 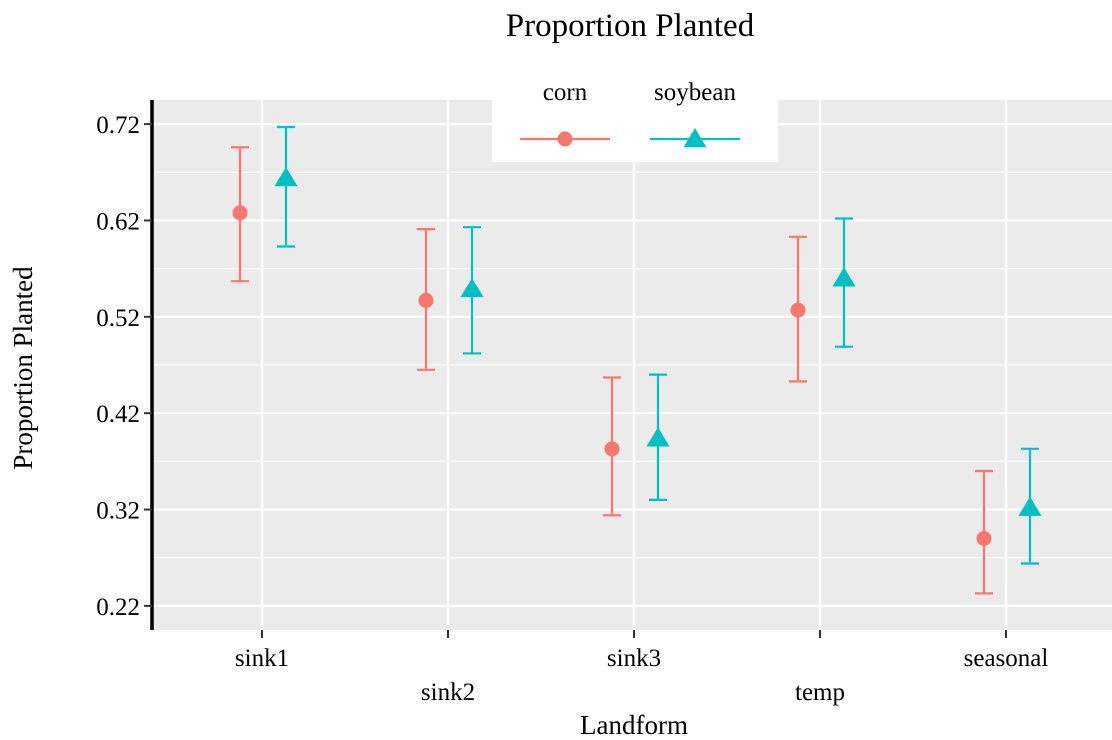 What do you see at coordinates (634, 658) in the screenshot?
I see `x-tick-label: sink3` at bounding box center [634, 658].